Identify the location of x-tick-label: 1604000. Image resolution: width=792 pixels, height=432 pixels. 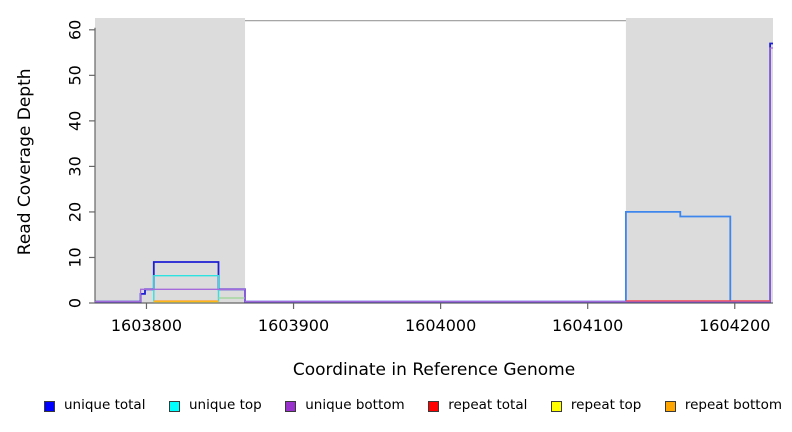
(440, 325).